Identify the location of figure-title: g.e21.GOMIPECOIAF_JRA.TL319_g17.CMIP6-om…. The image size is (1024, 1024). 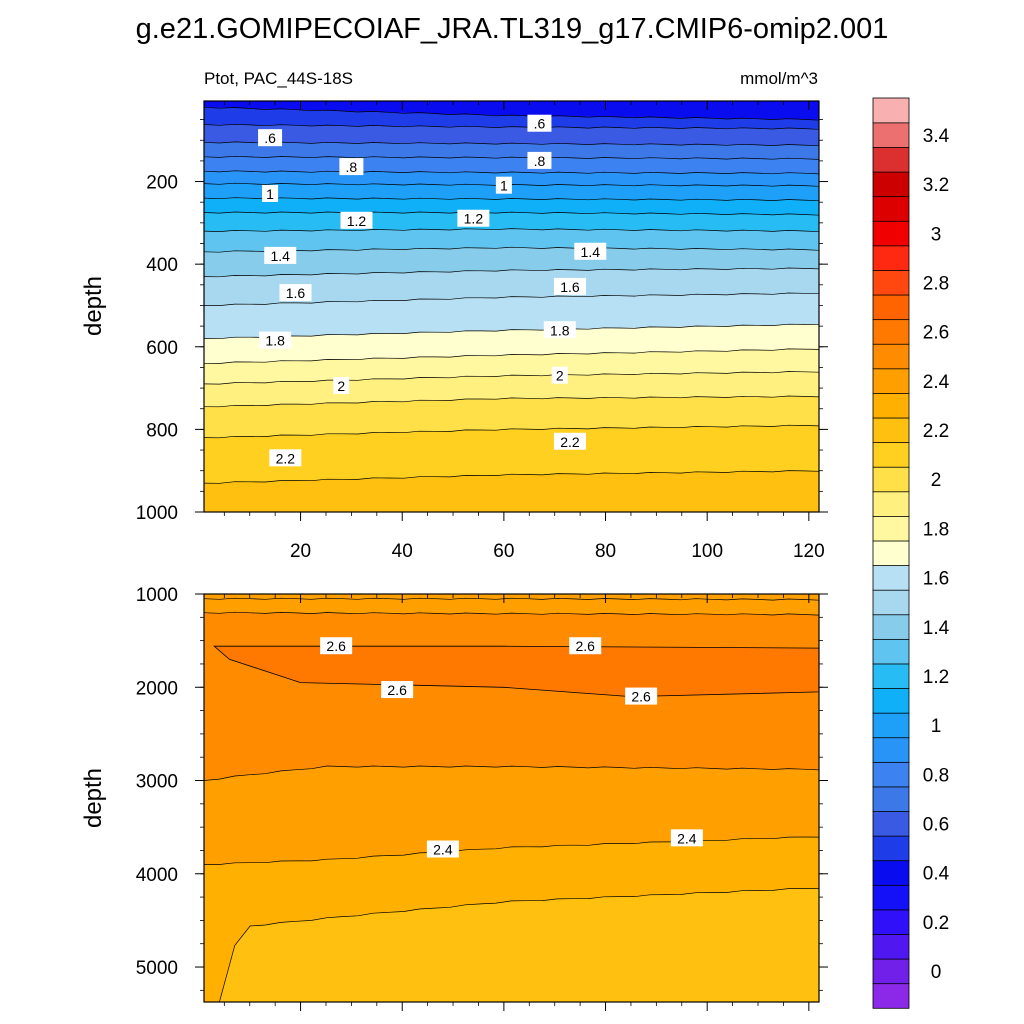
(512, 29).